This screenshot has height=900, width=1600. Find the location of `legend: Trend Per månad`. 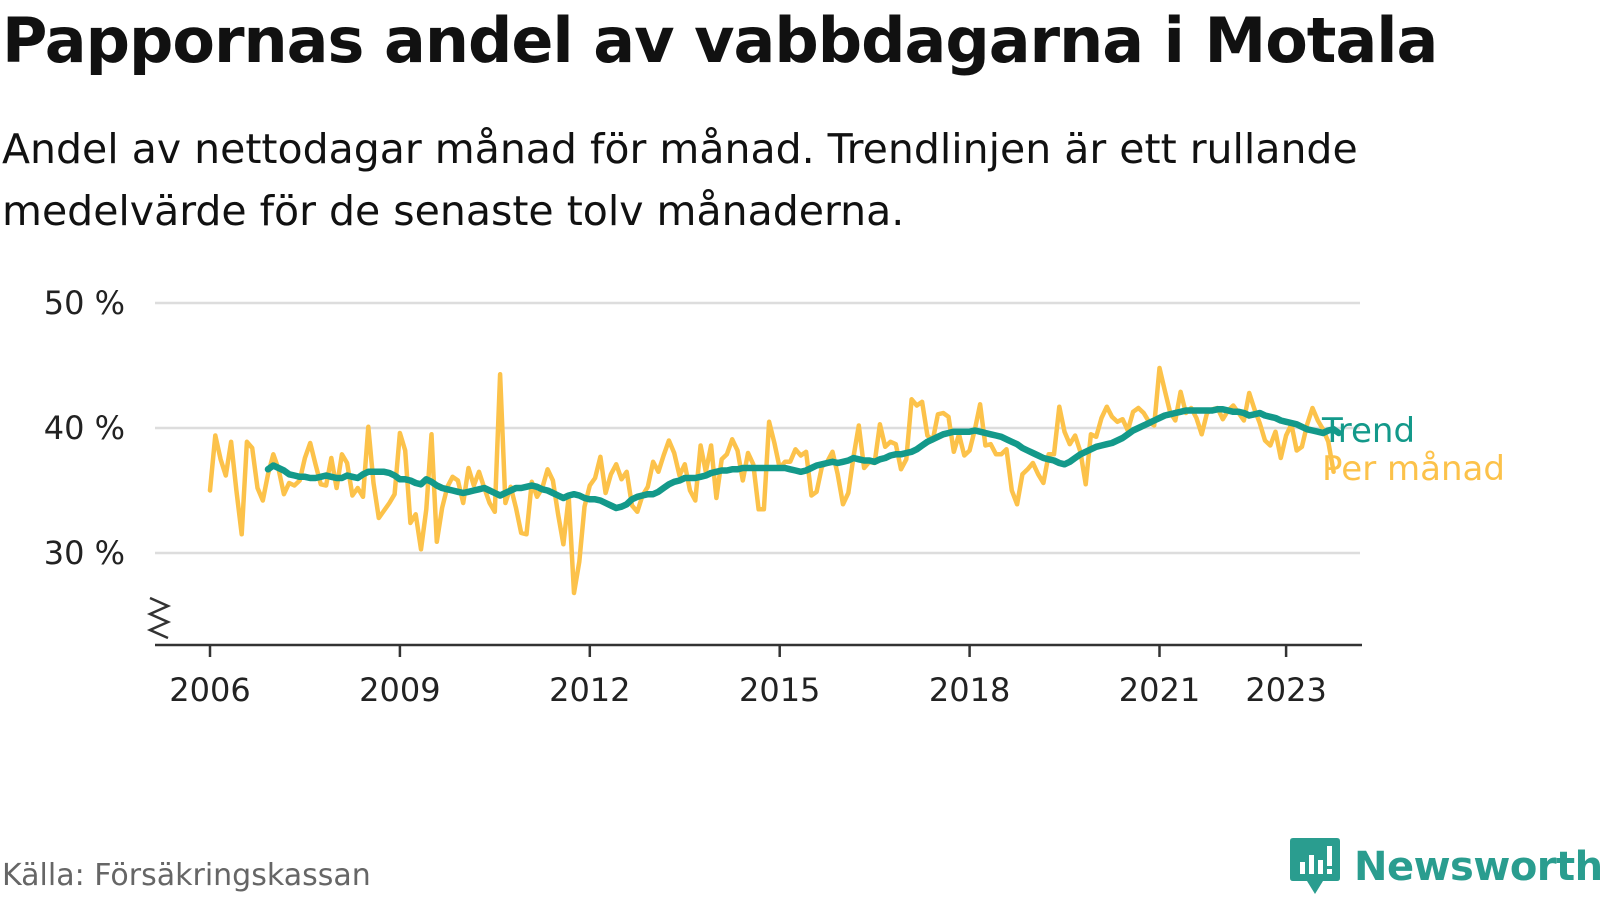

legend: Trend Per månad is located at coordinates (1413, 450).